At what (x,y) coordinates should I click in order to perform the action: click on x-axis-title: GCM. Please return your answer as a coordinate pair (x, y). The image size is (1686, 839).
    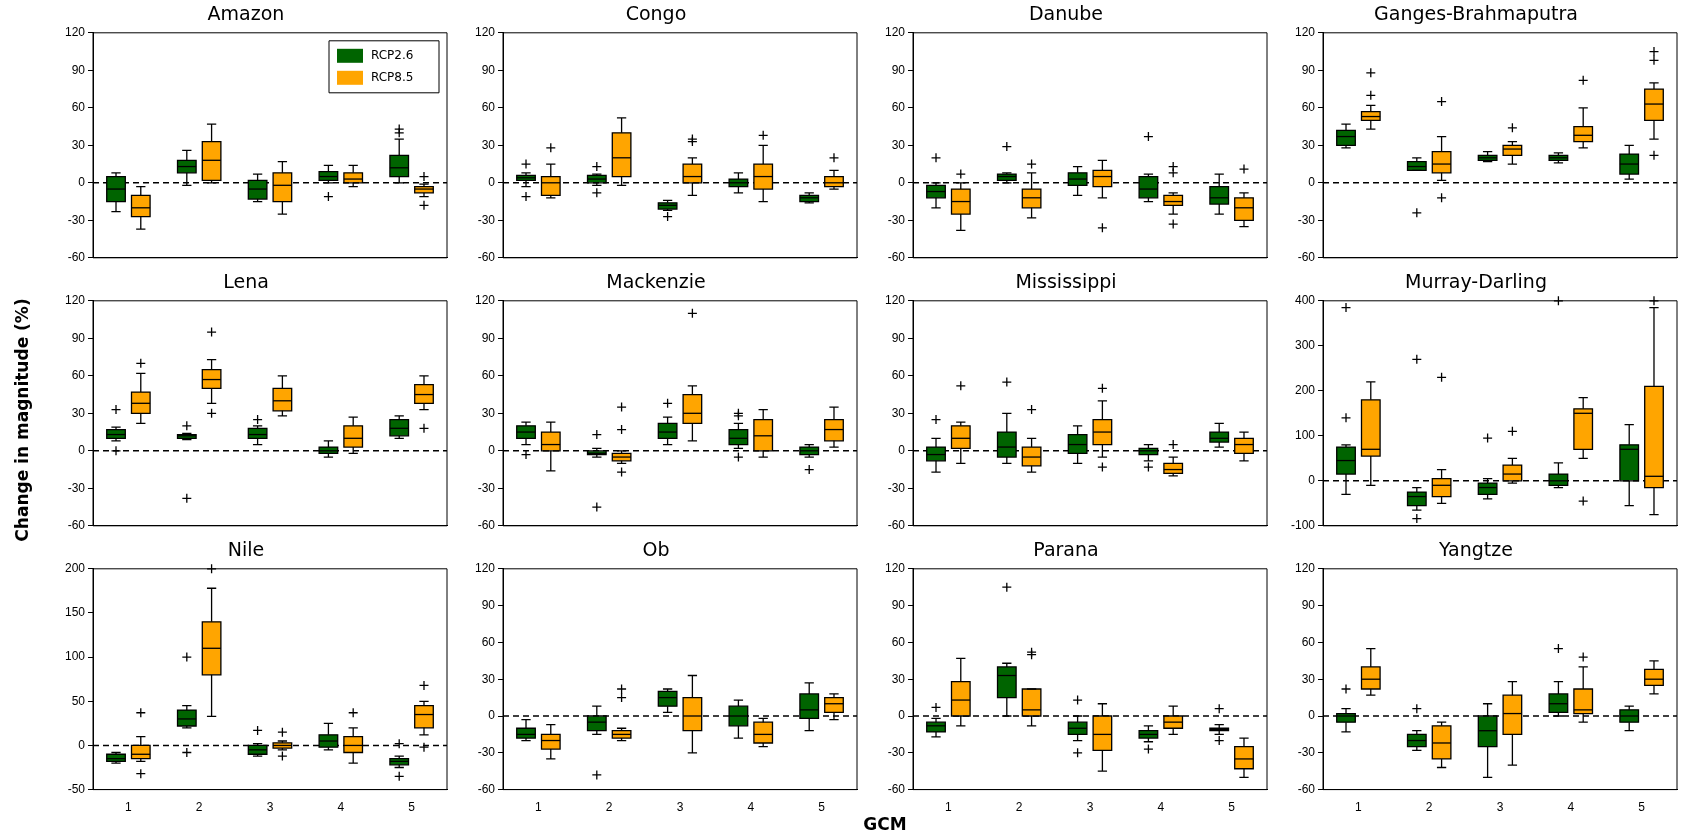
    Looking at the image, I should click on (885, 824).